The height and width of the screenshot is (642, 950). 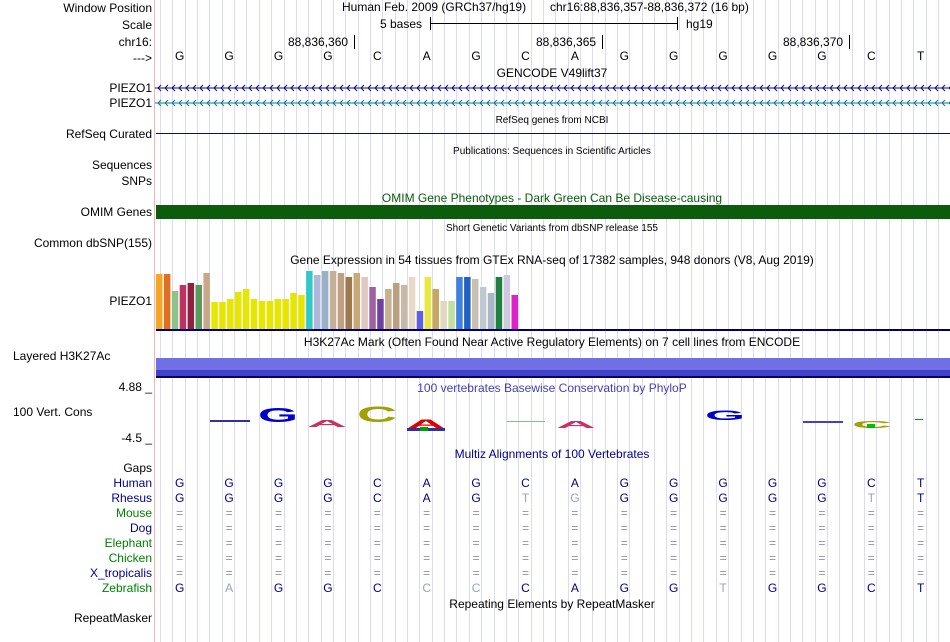 I want to click on species-label: Elephant, so click(x=128, y=543).